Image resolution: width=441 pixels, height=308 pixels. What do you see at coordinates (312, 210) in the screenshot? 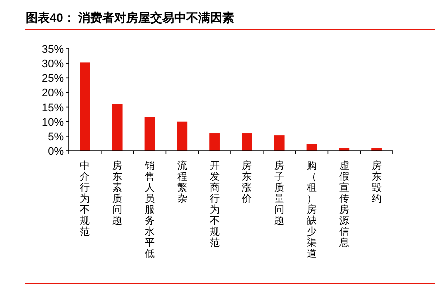
I see `category-label: 购（租）房缺少渠道` at bounding box center [312, 210].